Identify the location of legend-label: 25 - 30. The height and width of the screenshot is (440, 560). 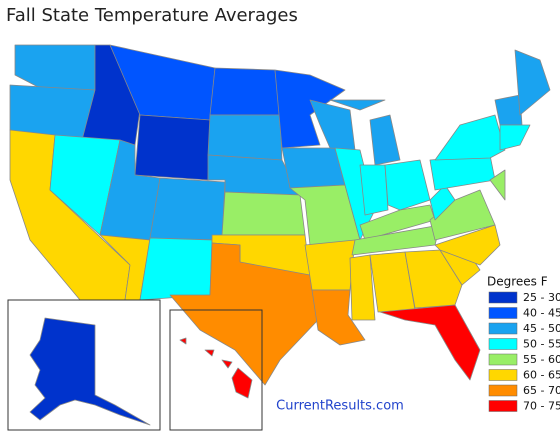
(541, 297).